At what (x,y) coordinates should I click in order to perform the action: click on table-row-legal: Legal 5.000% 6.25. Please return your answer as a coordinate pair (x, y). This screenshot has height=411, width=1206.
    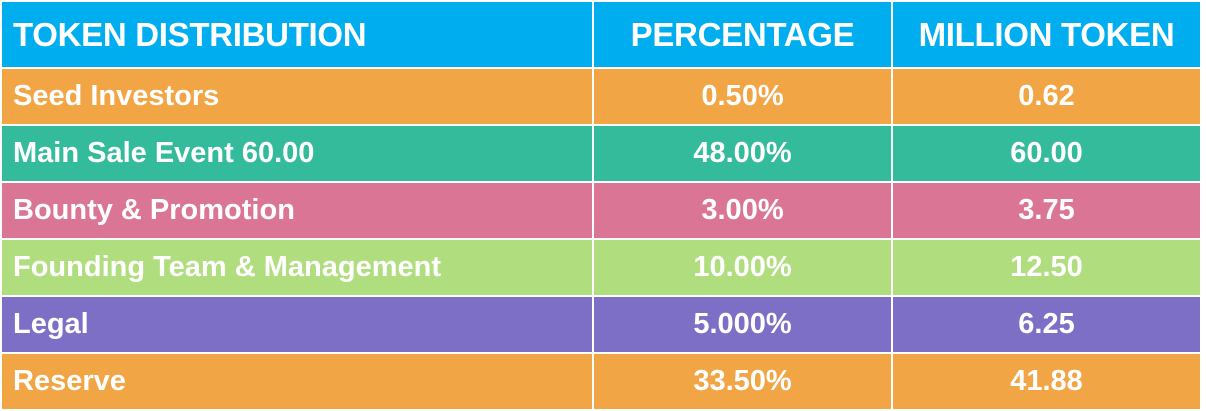
    Looking at the image, I should click on (601, 325).